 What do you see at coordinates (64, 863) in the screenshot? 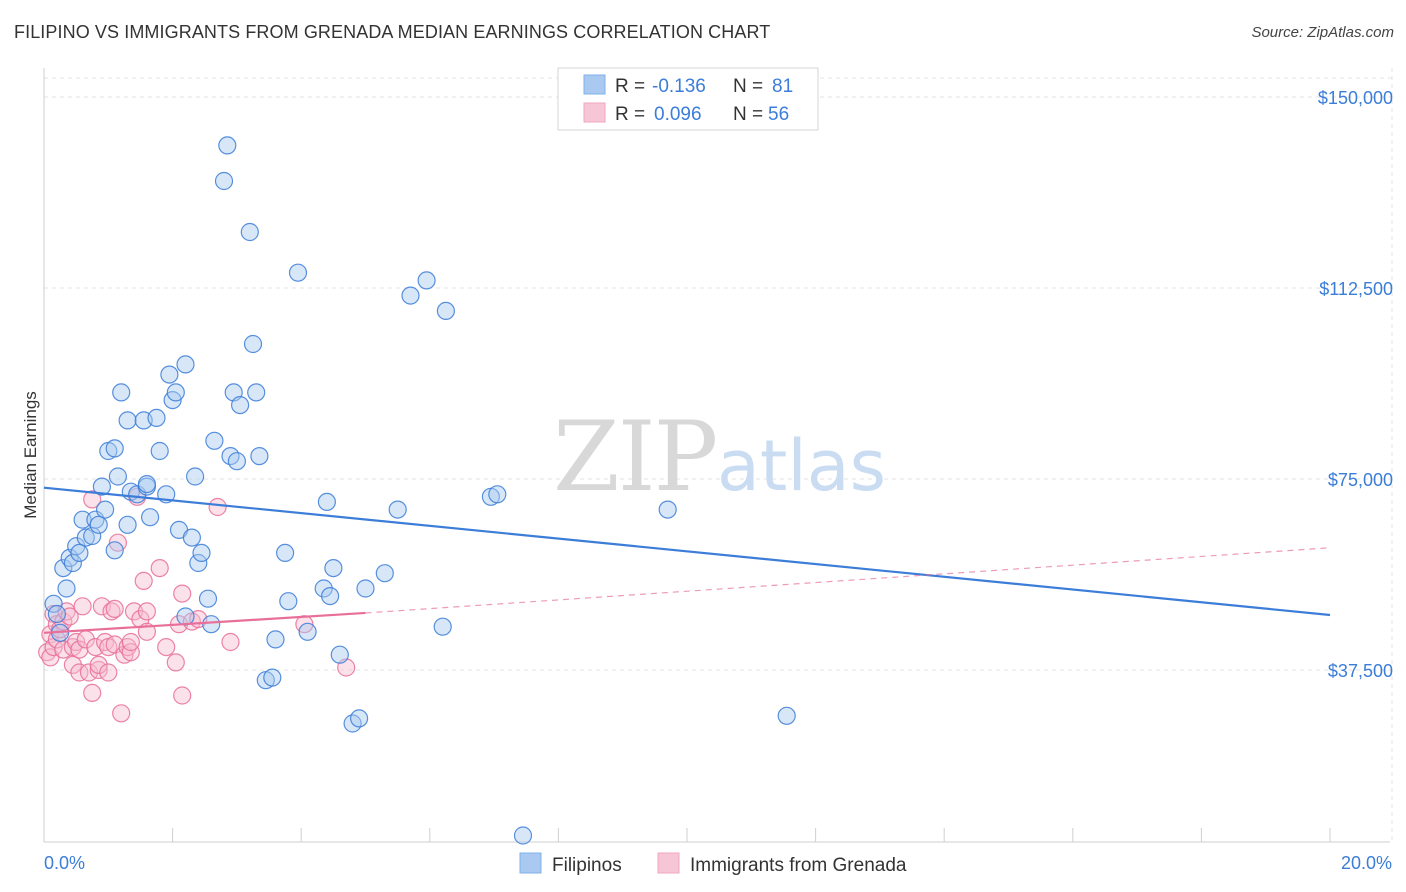
I see `x-tick-label-min: 0.0%` at bounding box center [64, 863].